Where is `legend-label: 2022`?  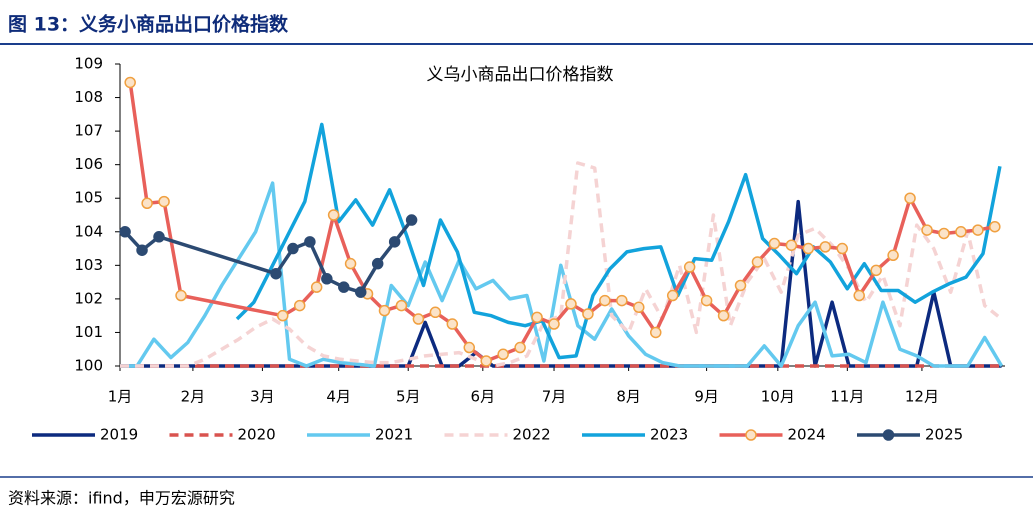 legend-label: 2022 is located at coordinates (532, 435).